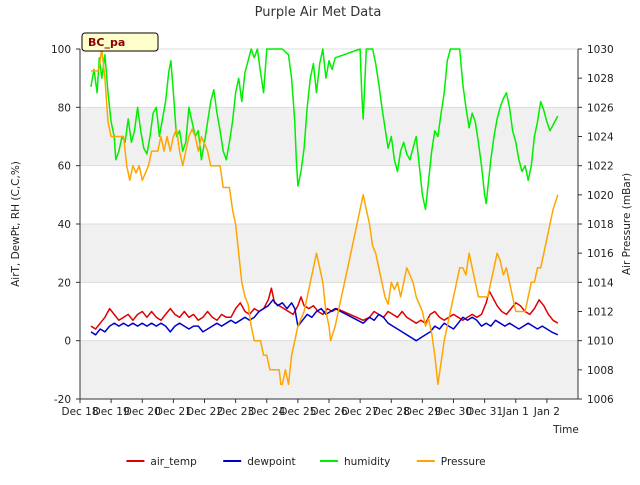  I want to click on x-tick-label: Dec 19, so click(111, 412).